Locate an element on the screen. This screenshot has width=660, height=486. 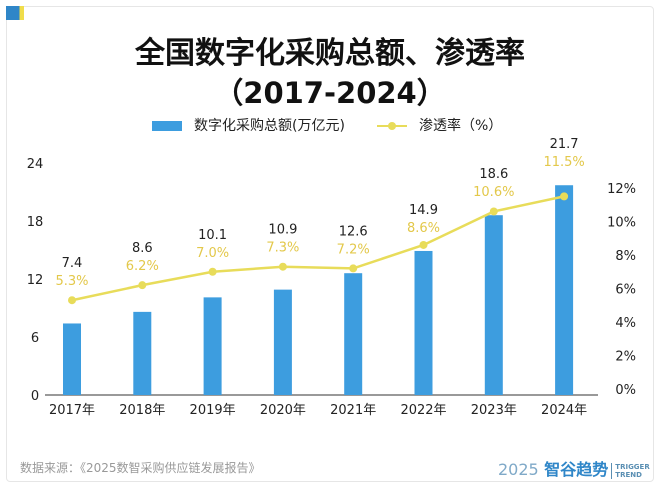
left-axis-tick: 6 is located at coordinates (35, 338).